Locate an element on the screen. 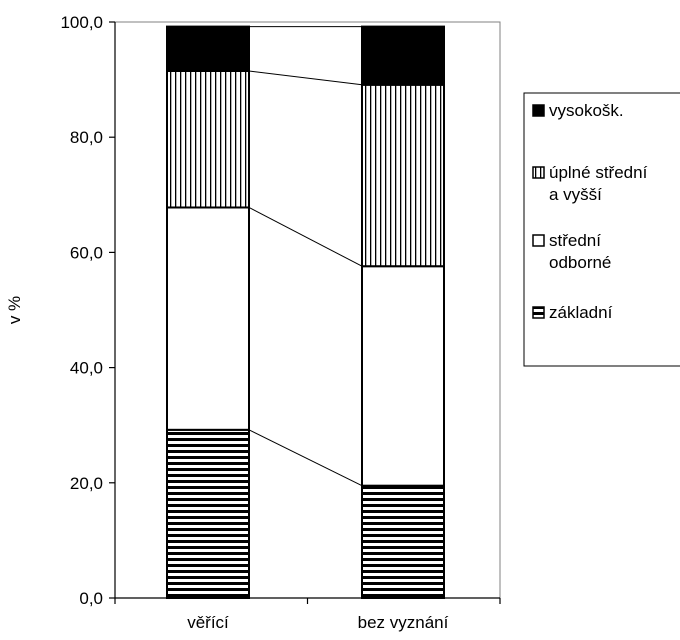 The width and height of the screenshot is (680, 640). legend-label: střední is located at coordinates (575, 240).